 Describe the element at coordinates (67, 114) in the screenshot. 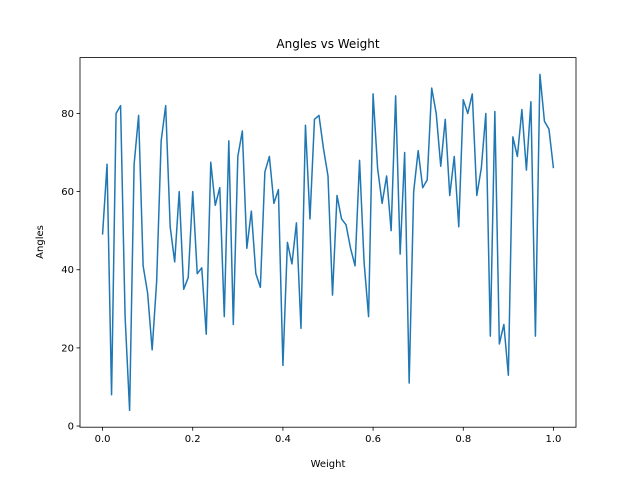

I see `y-tick-label: 80` at that location.